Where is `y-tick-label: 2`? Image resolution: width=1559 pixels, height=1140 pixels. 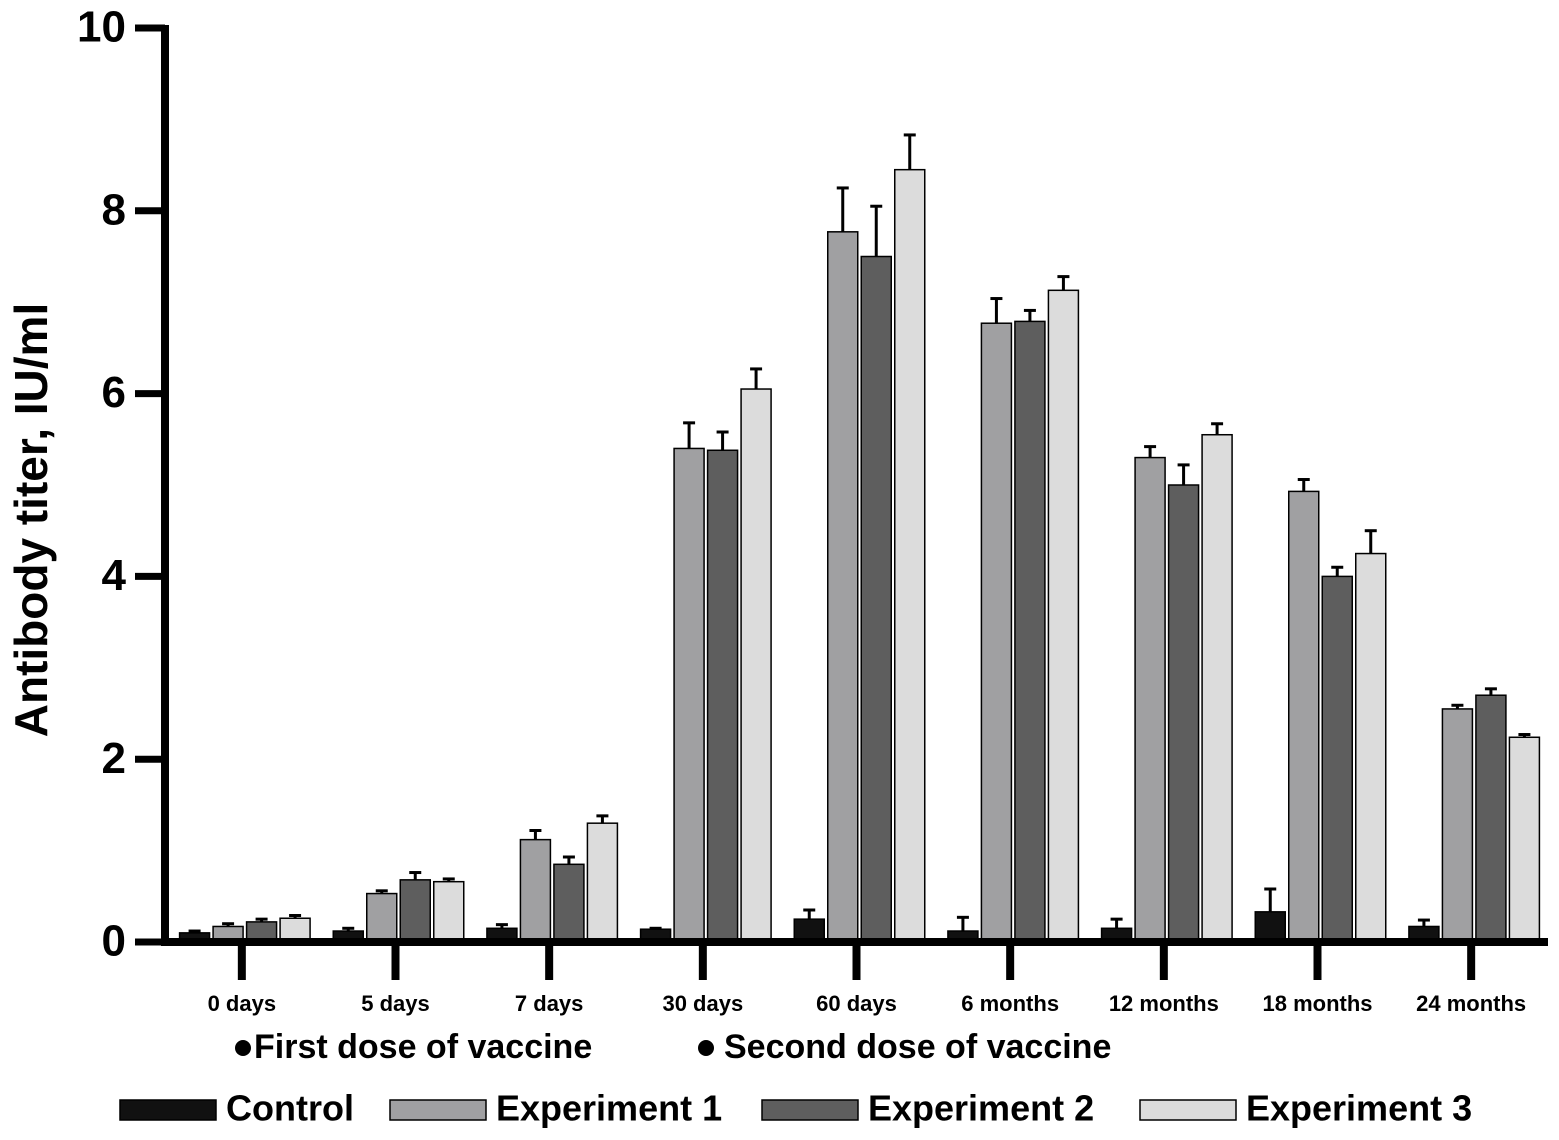
y-tick-label: 2 is located at coordinates (114, 758).